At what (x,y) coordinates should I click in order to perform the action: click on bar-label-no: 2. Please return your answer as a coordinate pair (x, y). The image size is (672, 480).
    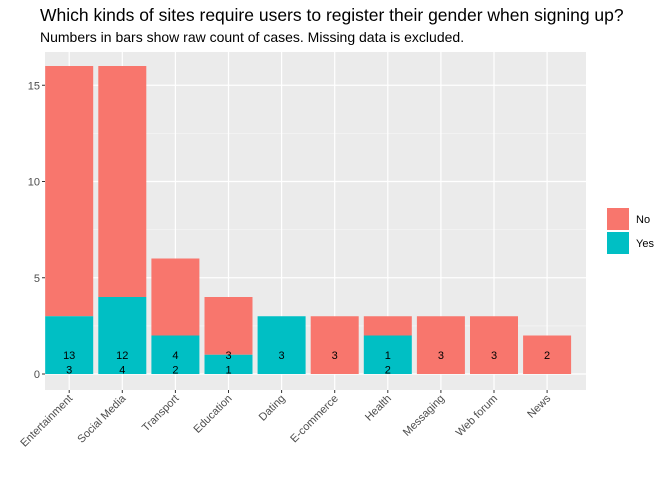
    Looking at the image, I should click on (547, 356).